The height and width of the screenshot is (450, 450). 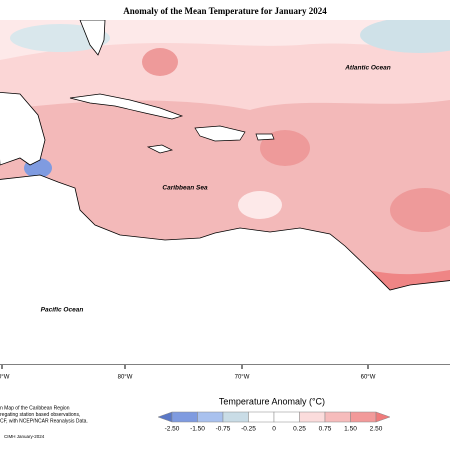 What do you see at coordinates (405, 36) in the screenshot?
I see `cool-area` at bounding box center [405, 36].